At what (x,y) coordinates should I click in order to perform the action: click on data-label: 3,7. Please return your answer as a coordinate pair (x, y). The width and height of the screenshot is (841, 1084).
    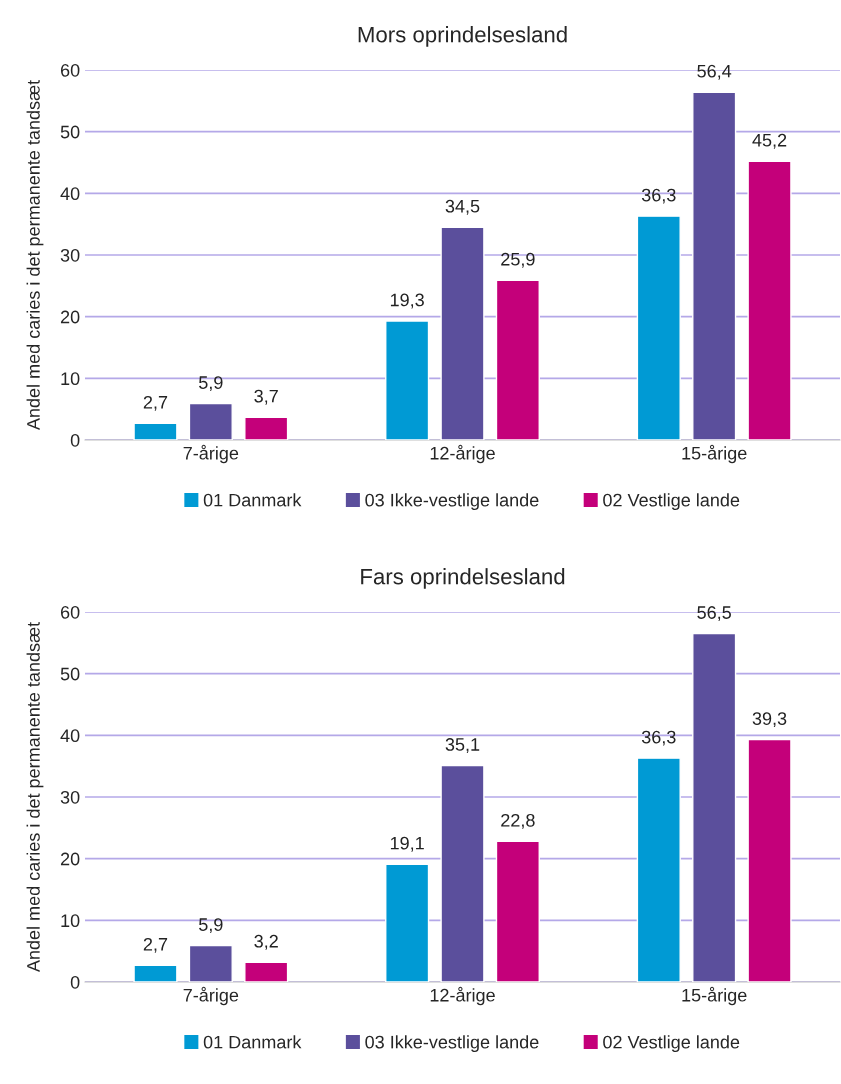
    Looking at the image, I should click on (266, 397).